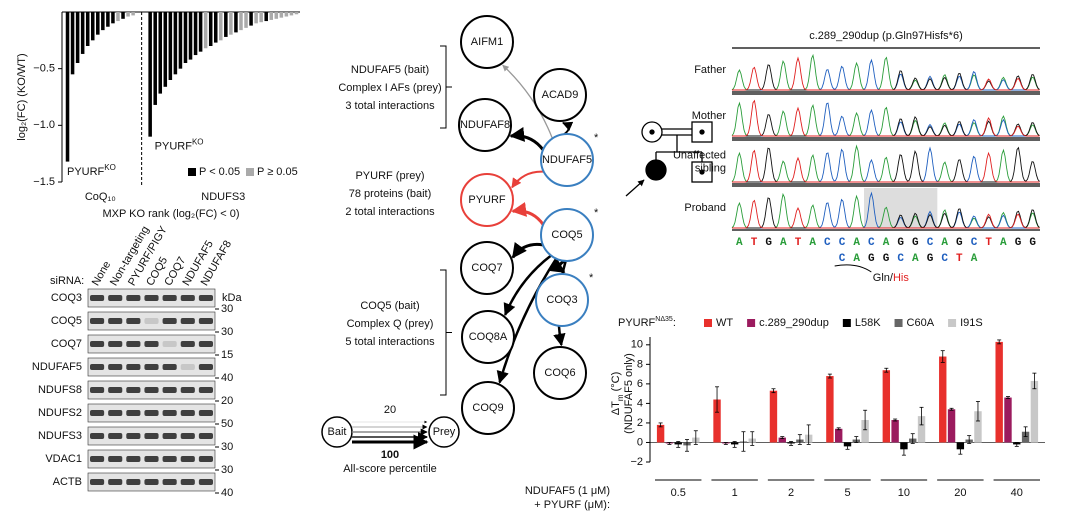  I want to click on legend-node, so click(444, 432).